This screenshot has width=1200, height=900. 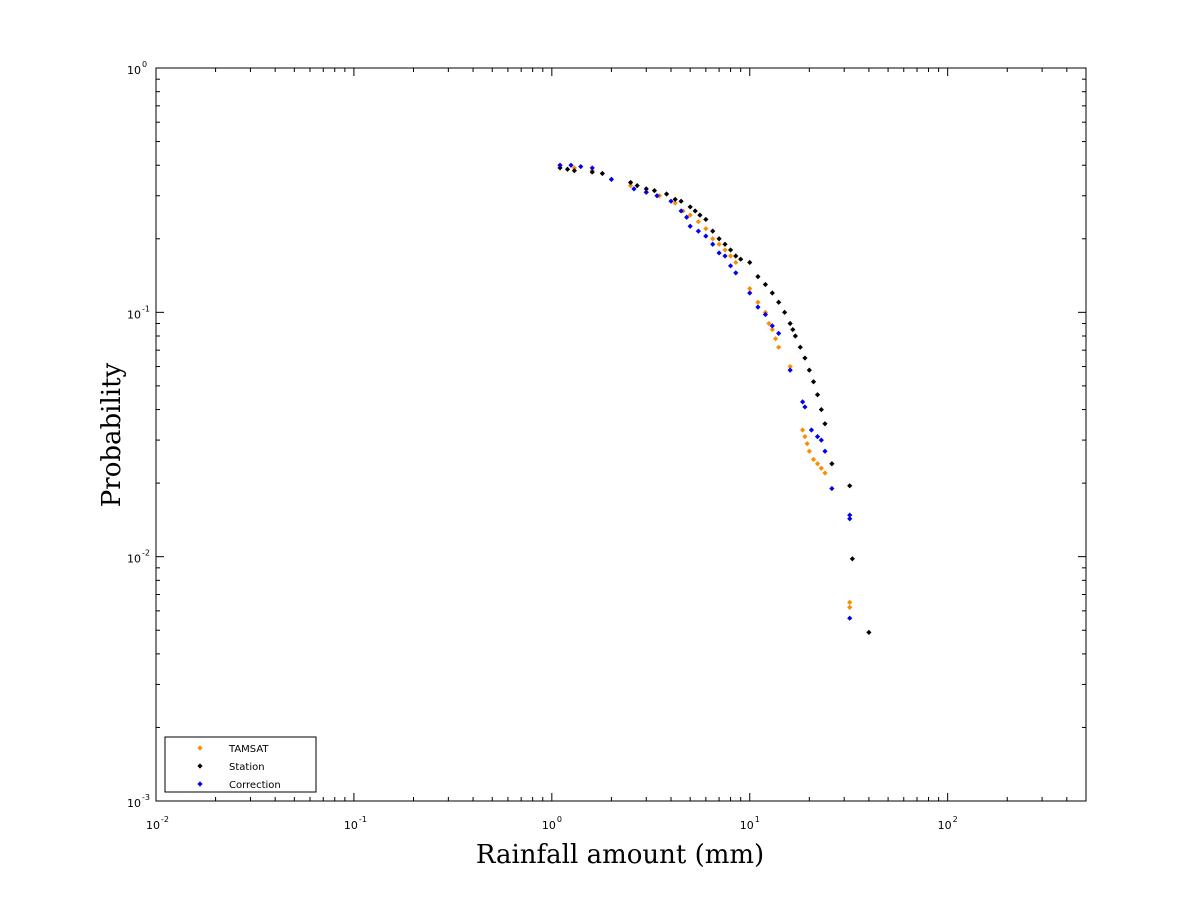 I want to click on y-tick-exponent: -1, so click(x=146, y=308).